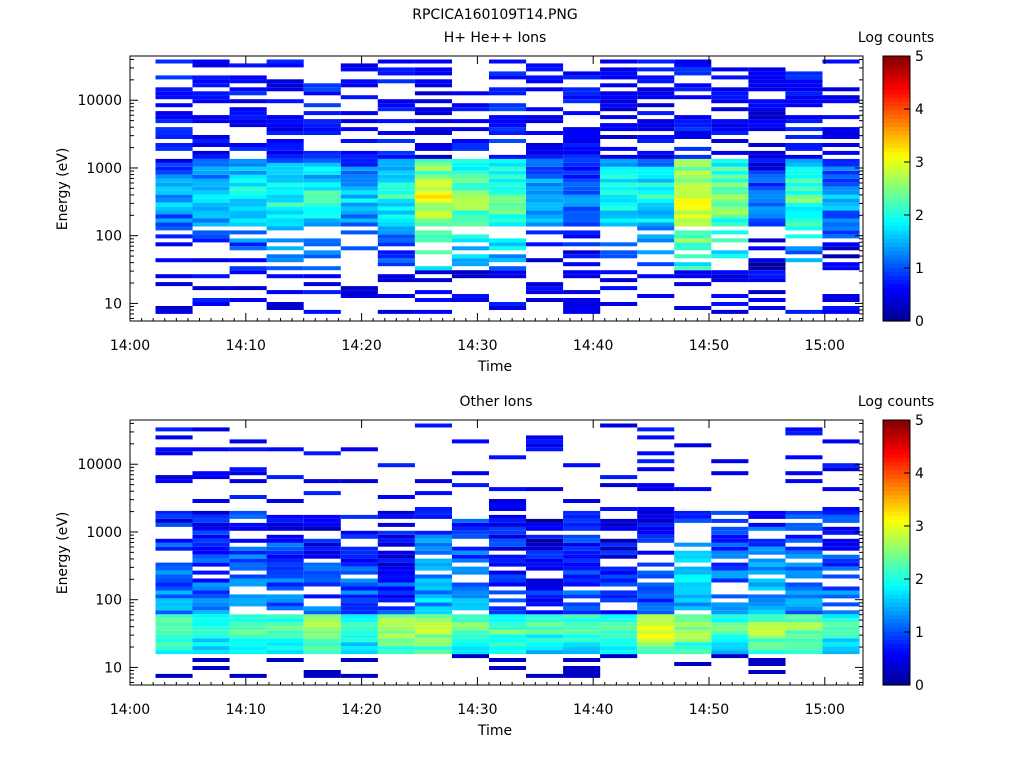 The width and height of the screenshot is (1024, 768). What do you see at coordinates (113, 668) in the screenshot?
I see `y-tick-label: 10` at bounding box center [113, 668].